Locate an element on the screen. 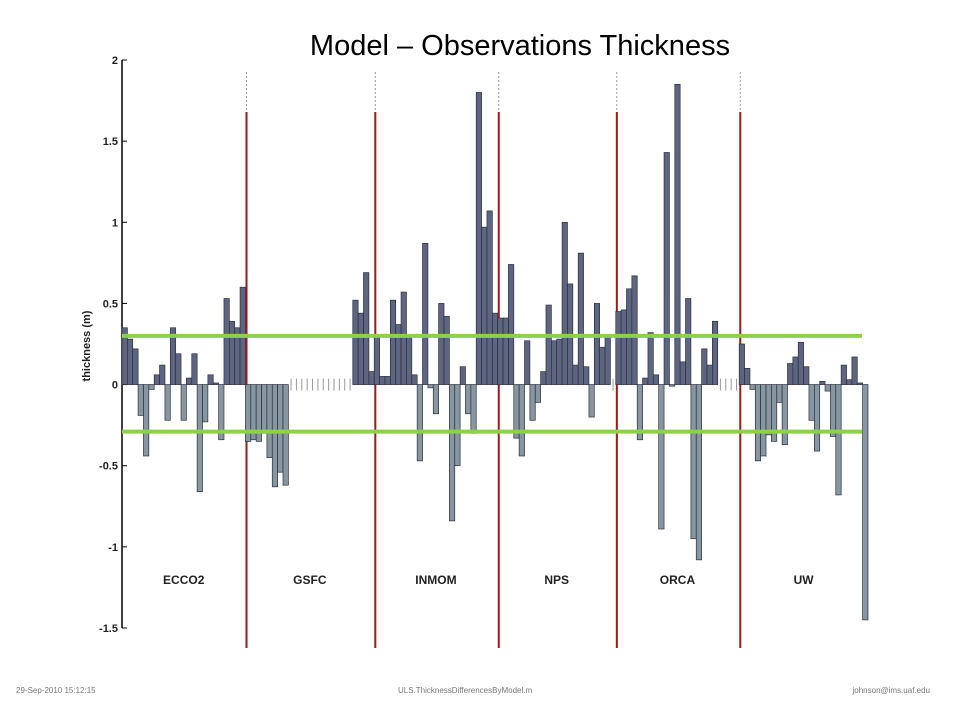 The height and width of the screenshot is (720, 960). y-tick-label: 1.5 is located at coordinates (110, 142).